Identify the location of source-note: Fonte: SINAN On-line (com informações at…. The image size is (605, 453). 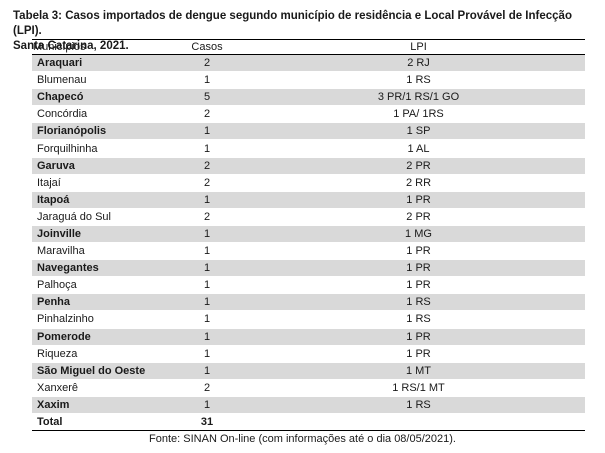
(302, 439).